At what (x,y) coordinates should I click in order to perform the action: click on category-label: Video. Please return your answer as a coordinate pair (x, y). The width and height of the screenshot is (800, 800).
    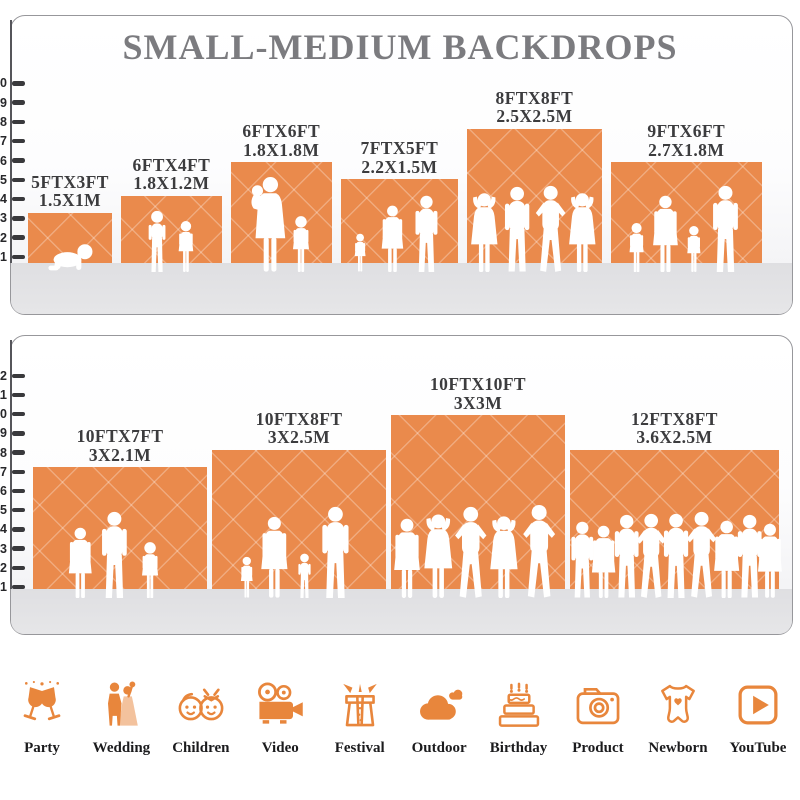
    Looking at the image, I should click on (280, 748).